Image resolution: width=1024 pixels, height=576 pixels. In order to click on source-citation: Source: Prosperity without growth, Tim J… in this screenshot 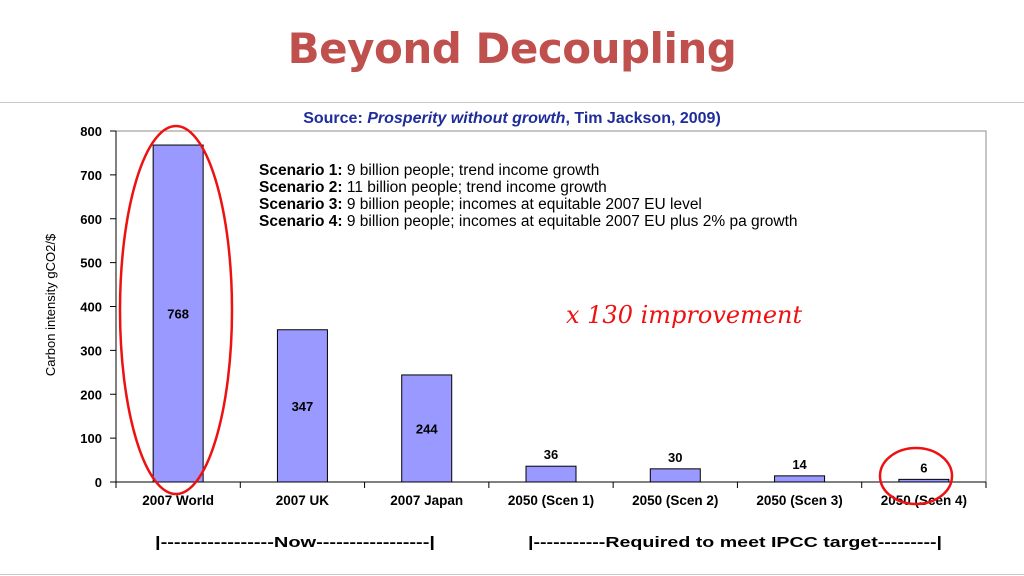, I will do `click(512, 119)`.